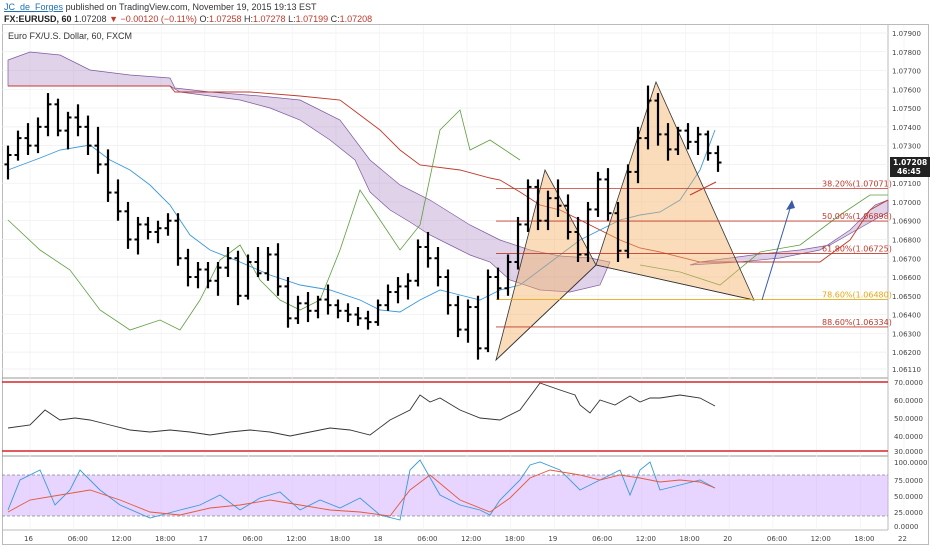  What do you see at coordinates (908, 417) in the screenshot?
I see `osc1-axis: 70.0000 60.0000 50.0000 40.0000 30.0000` at bounding box center [908, 417].